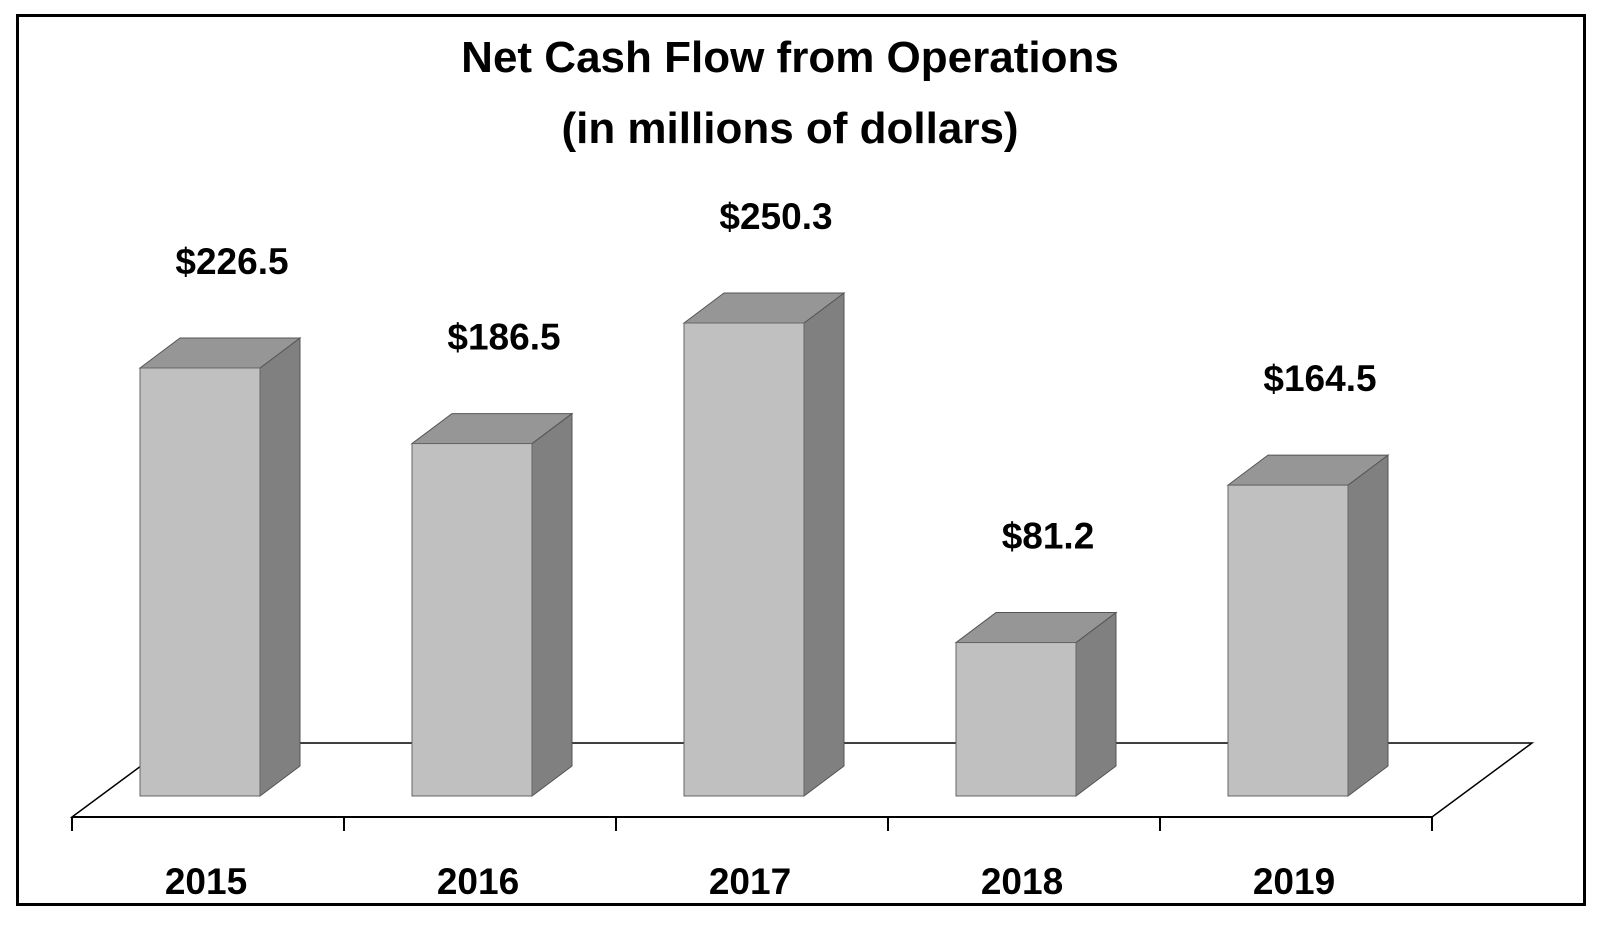 This screenshot has height=936, width=1607. Describe the element at coordinates (478, 881) in the screenshot. I see `x-tick-label: 2016` at that location.